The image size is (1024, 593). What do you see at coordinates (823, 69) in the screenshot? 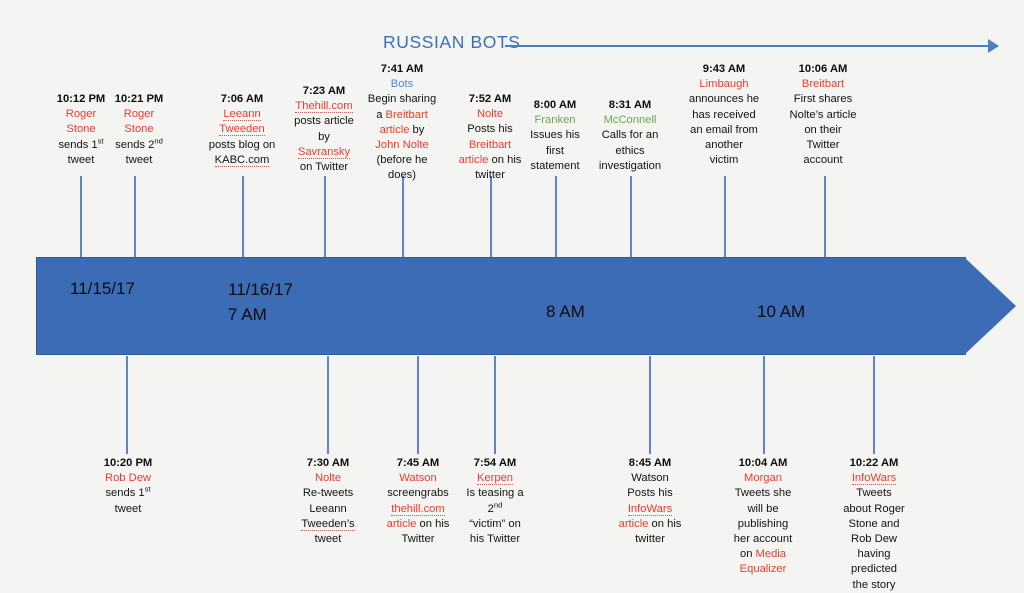
I see `event-time: 10:06 AM` at bounding box center [823, 69].